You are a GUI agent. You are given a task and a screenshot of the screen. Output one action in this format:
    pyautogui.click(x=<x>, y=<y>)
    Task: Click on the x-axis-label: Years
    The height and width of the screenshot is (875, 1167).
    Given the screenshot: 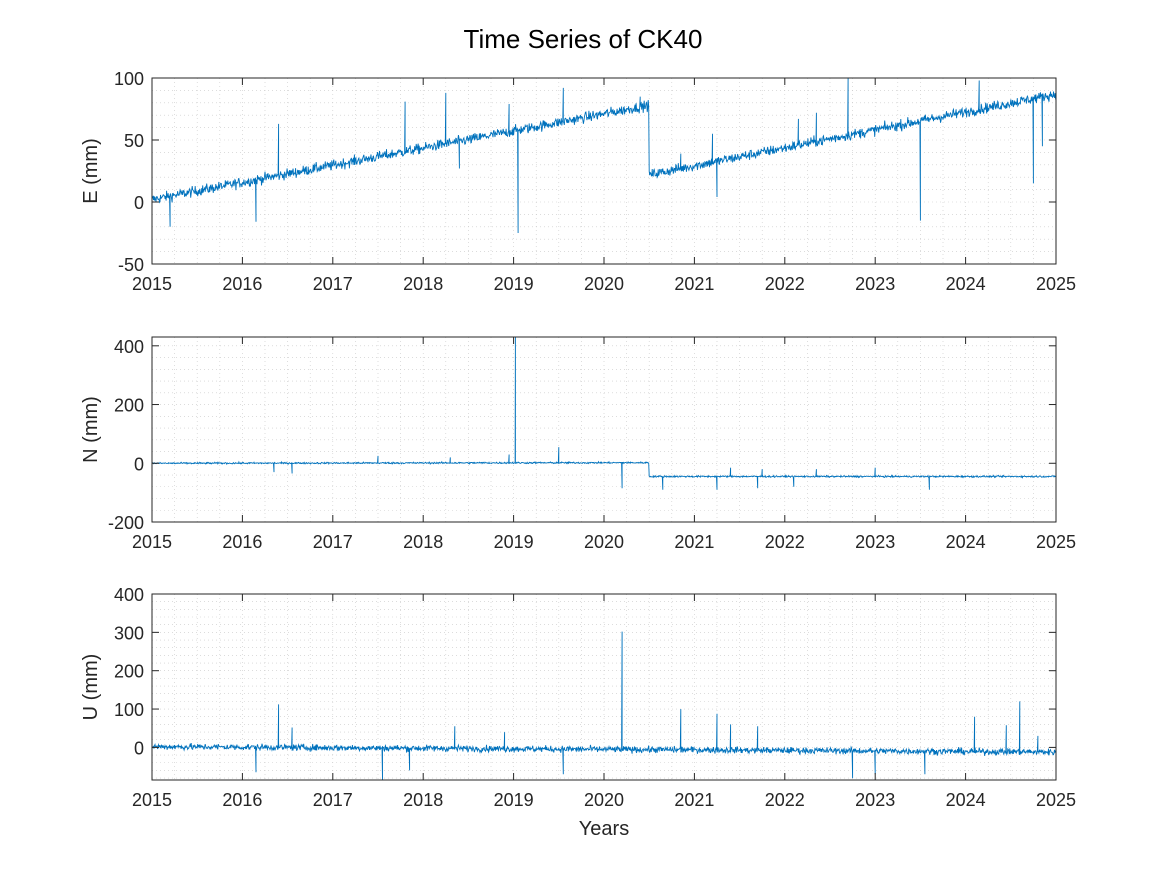 What is the action you would take?
    pyautogui.click(x=604, y=829)
    